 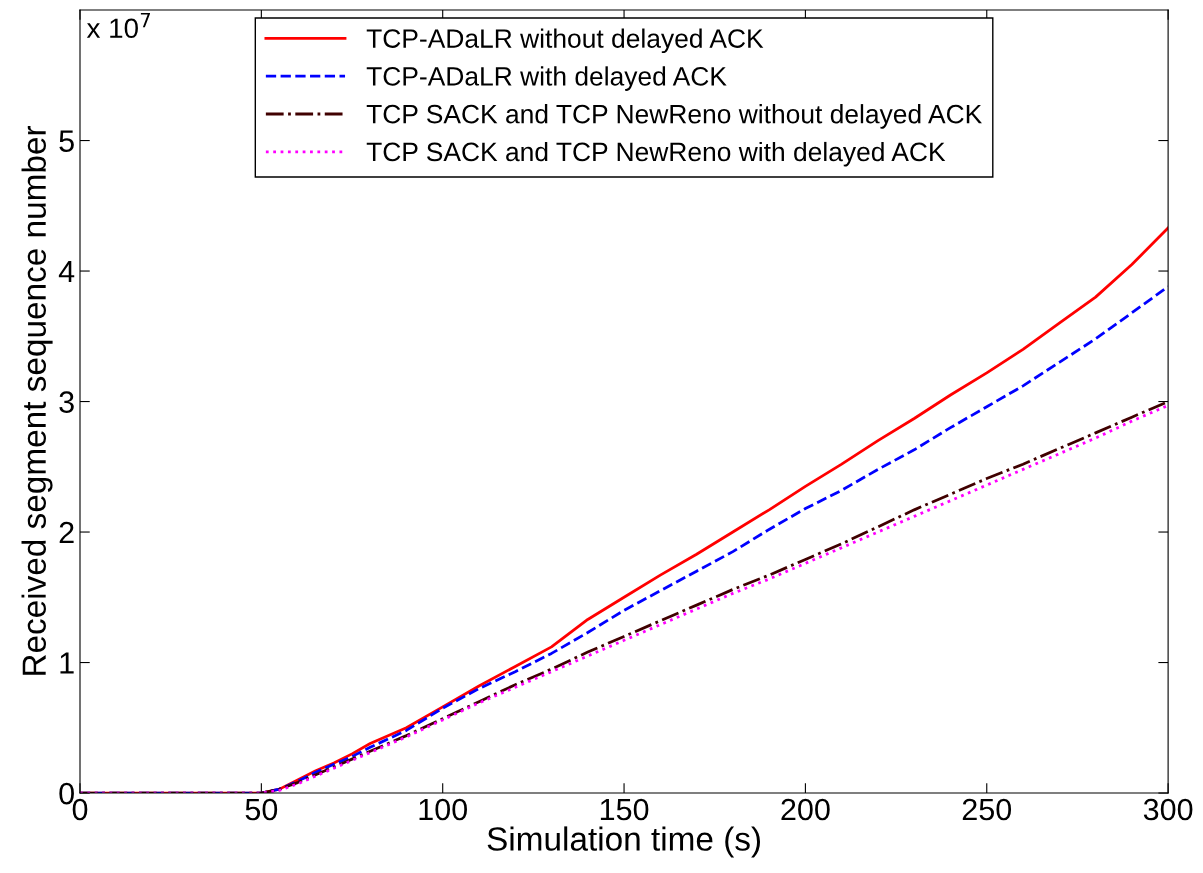 I want to click on y-tick-label: 2, so click(x=66, y=532).